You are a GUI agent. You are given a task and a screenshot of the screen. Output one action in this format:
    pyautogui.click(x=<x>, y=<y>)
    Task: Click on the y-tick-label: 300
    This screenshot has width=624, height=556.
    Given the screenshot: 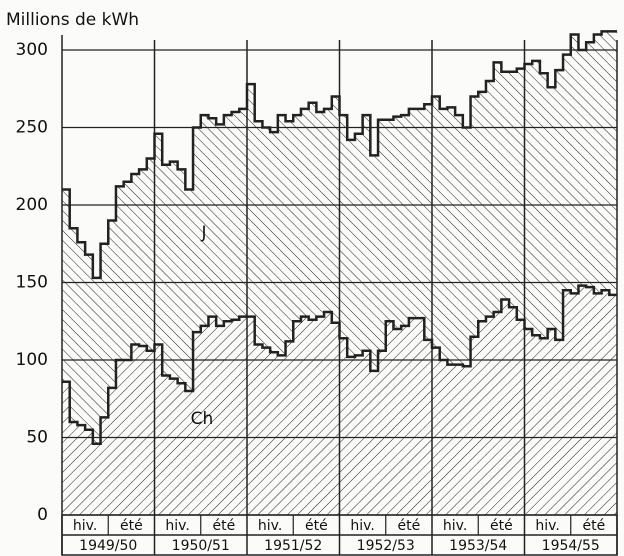 What is the action you would take?
    pyautogui.click(x=32, y=50)
    